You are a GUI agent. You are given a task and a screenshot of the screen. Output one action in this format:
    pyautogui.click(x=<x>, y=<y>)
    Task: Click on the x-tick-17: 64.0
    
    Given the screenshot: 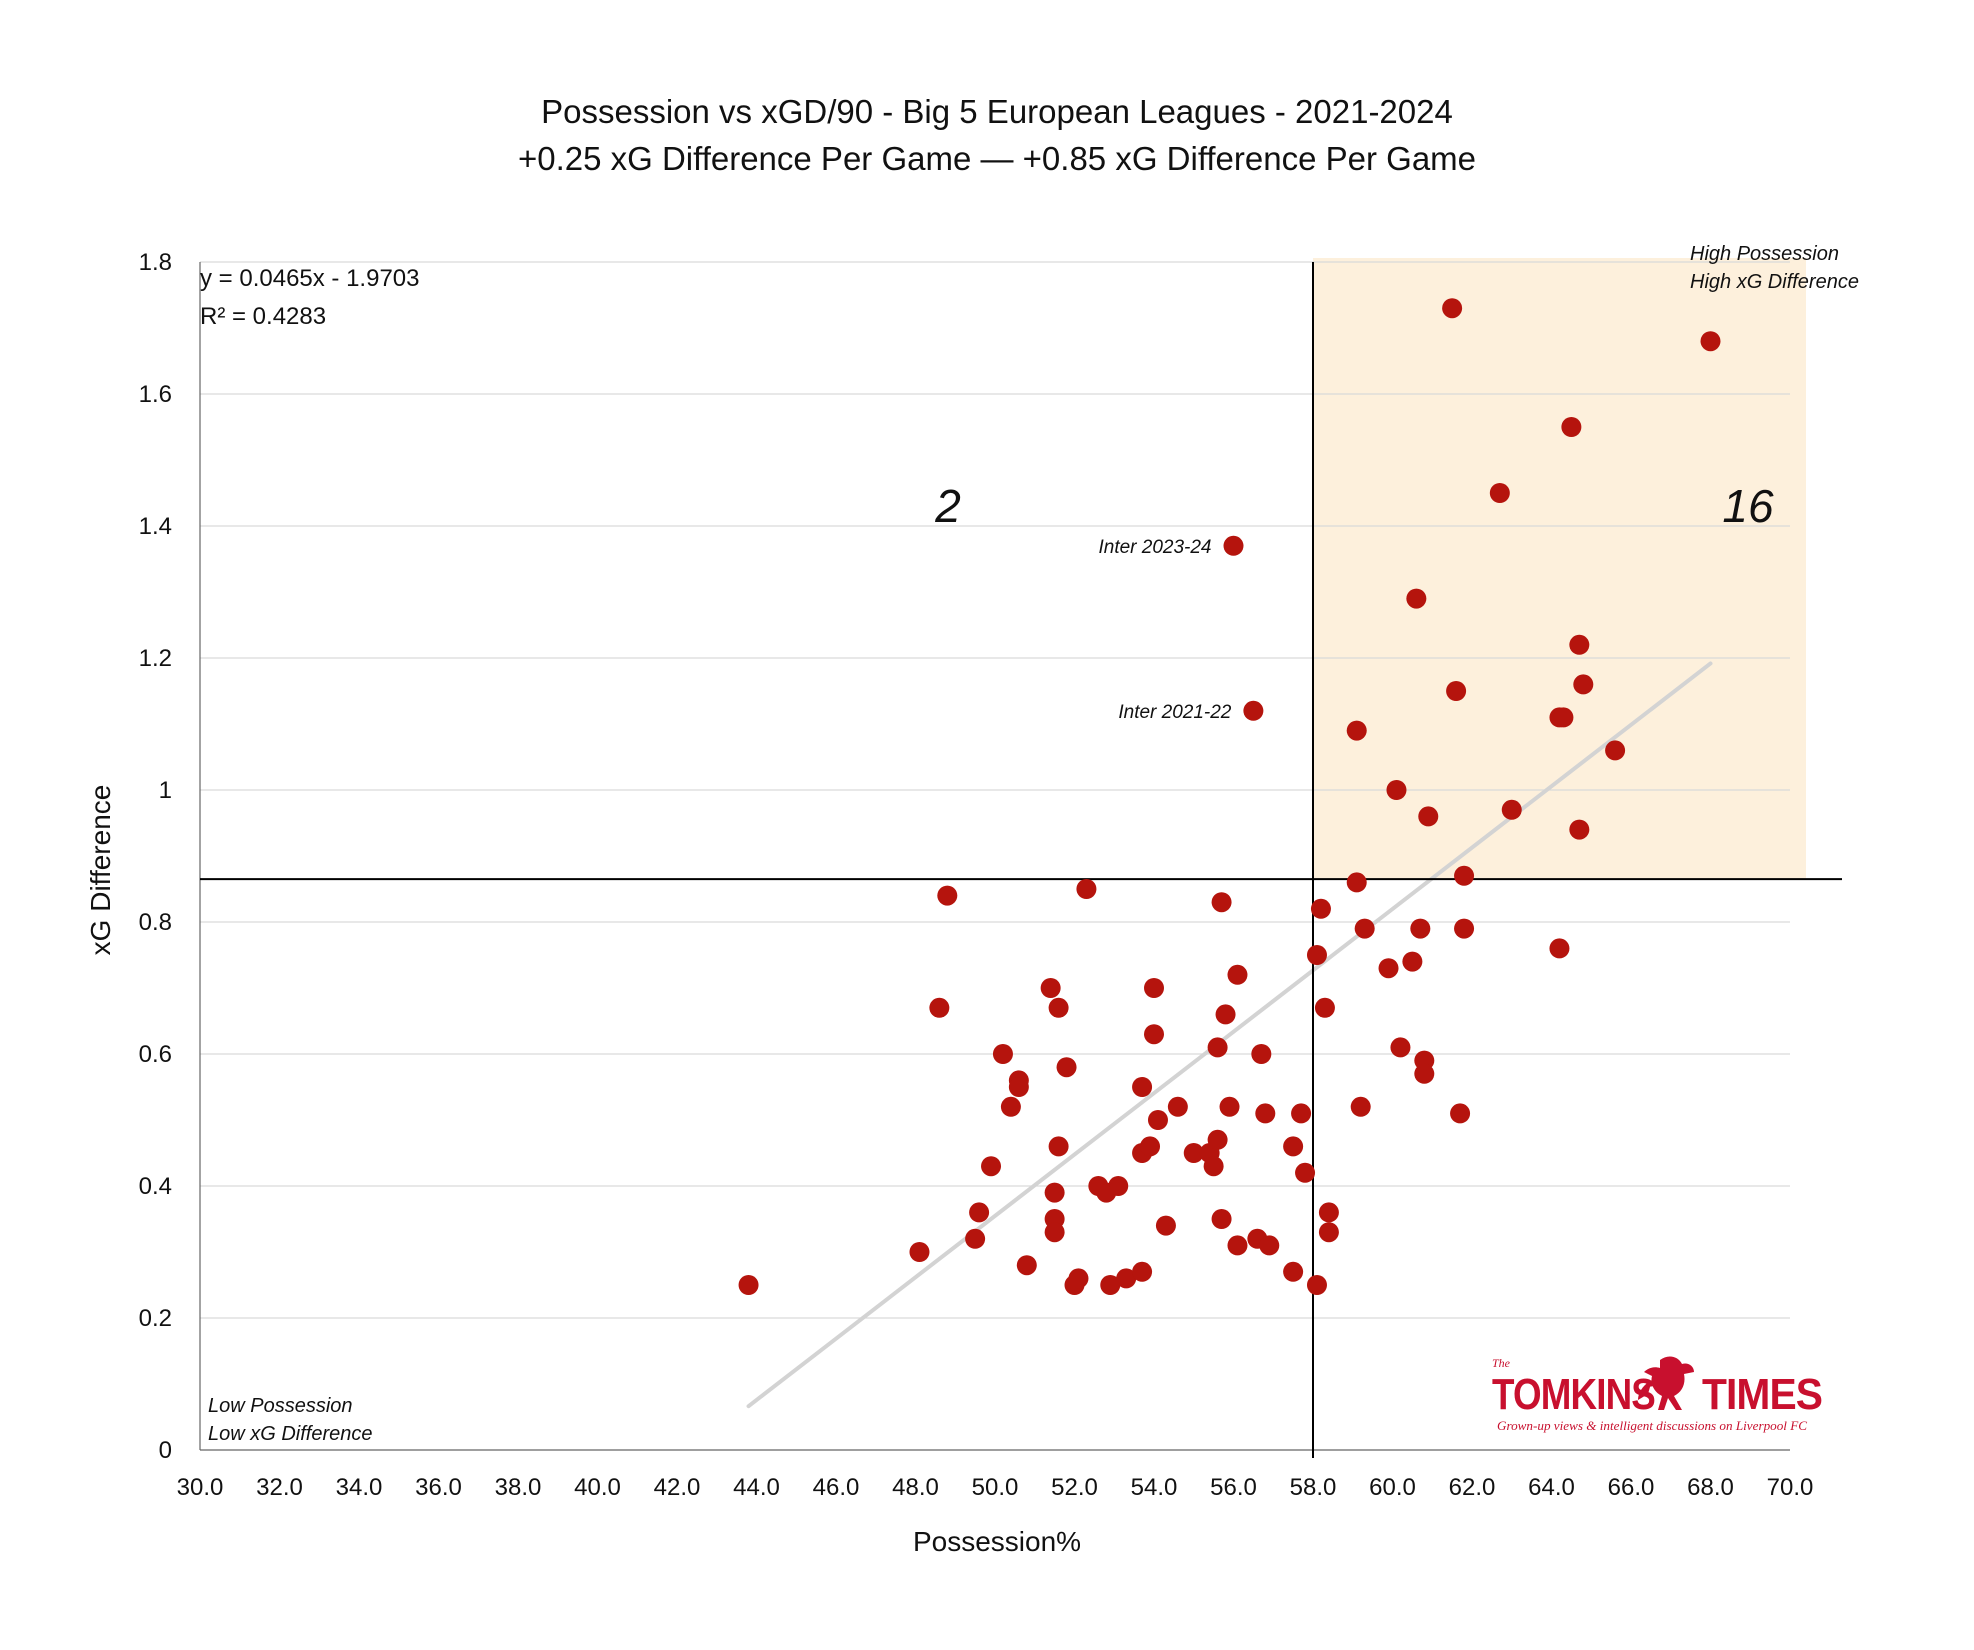 What is the action you would take?
    pyautogui.click(x=1551, y=1487)
    